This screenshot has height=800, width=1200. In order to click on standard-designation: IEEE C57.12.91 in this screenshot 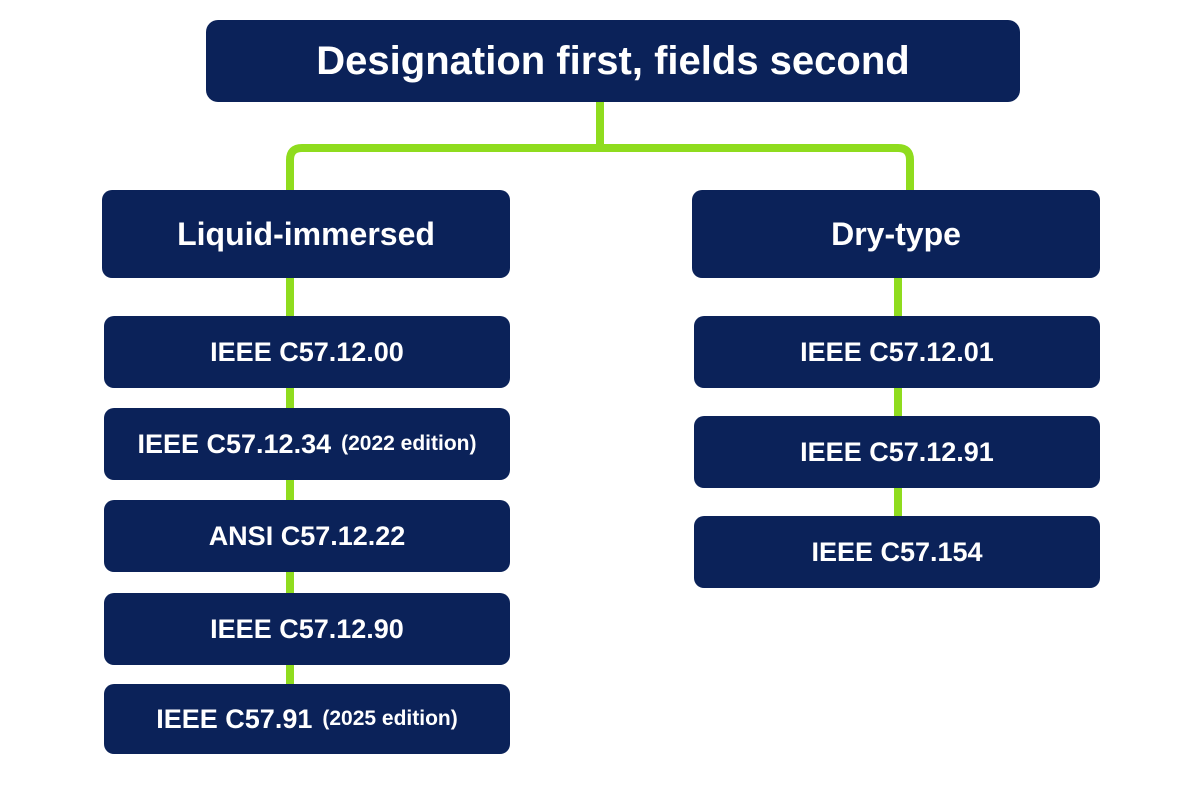, I will do `click(897, 451)`.